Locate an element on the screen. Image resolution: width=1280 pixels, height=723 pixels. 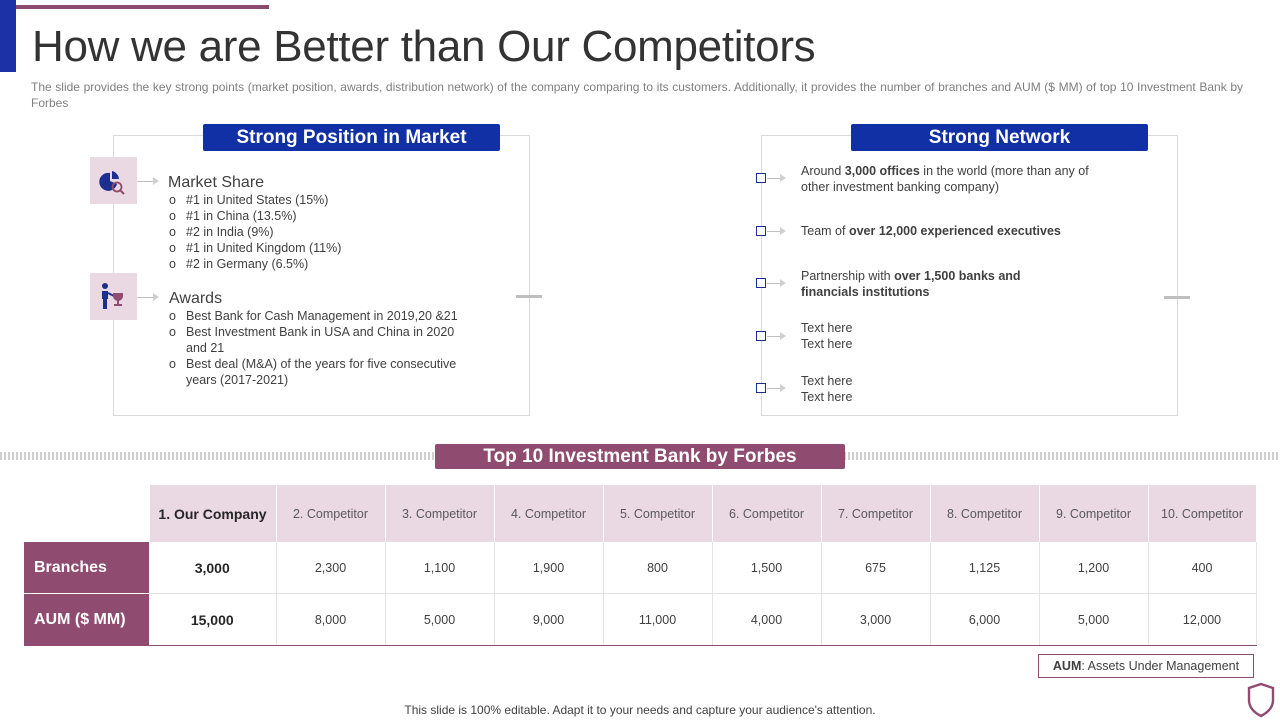
aum-legend: AUM: Assets Under Management is located at coordinates (1146, 666).